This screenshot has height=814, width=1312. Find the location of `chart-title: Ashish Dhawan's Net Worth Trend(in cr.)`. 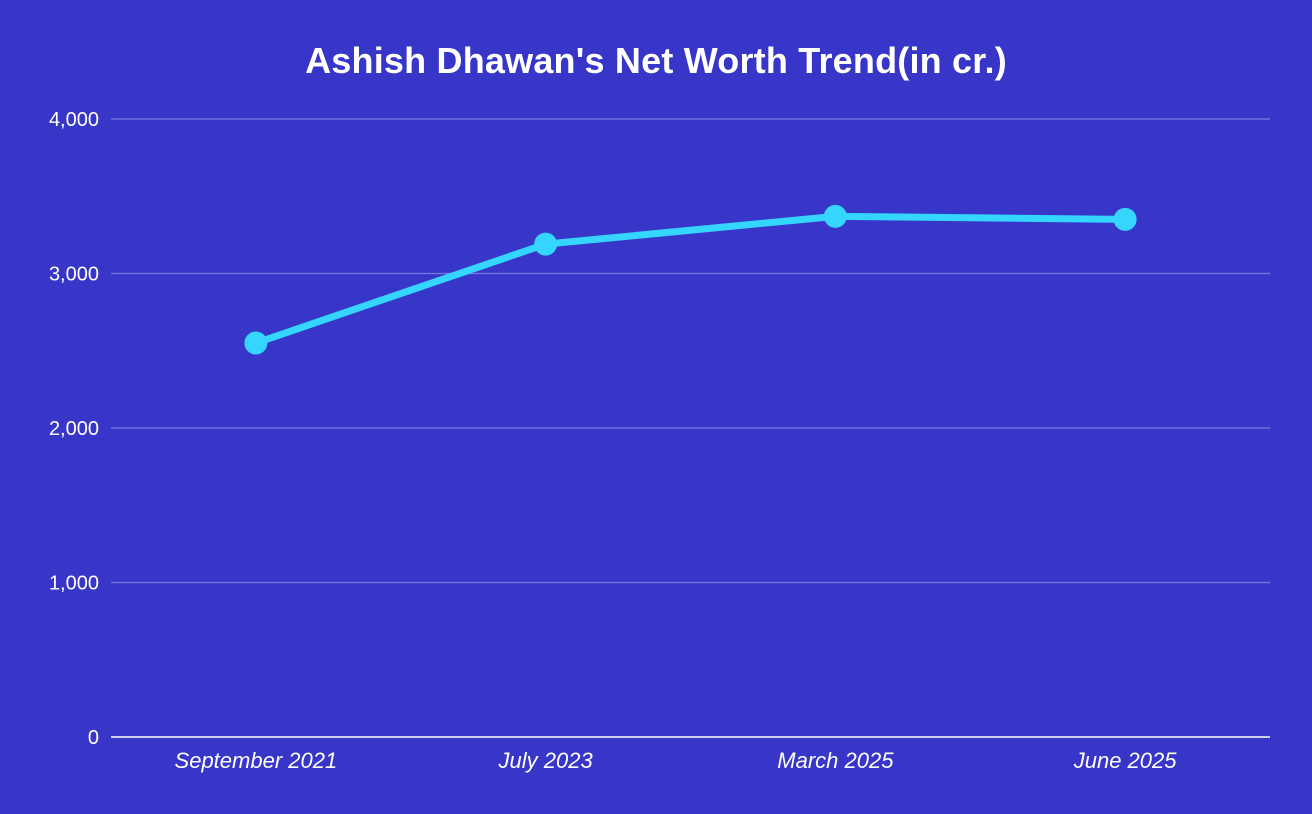

chart-title: Ashish Dhawan's Net Worth Trend(in cr.) is located at coordinates (656, 60).